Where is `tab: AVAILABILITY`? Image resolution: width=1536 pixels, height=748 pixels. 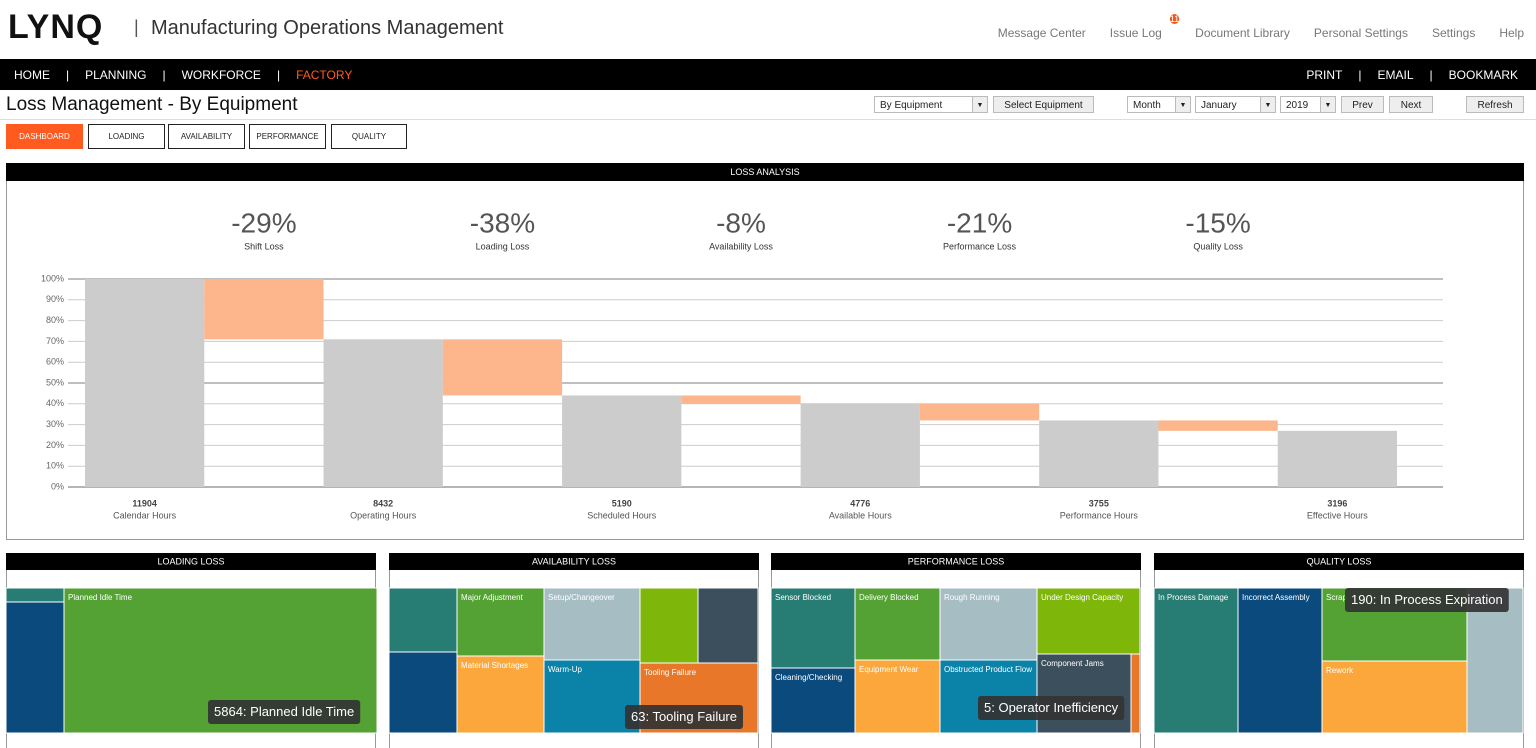 tab: AVAILABILITY is located at coordinates (206, 136).